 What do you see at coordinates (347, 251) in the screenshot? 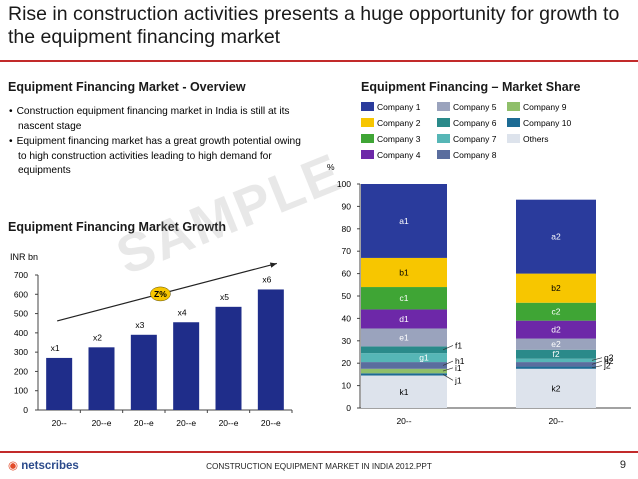
I see `y-tick-label: 70` at bounding box center [347, 251].